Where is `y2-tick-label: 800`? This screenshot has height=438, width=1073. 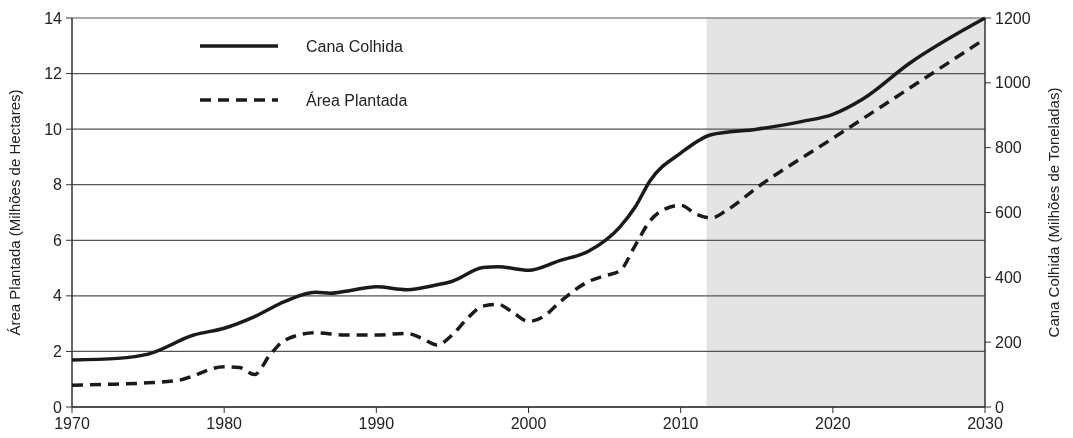 y2-tick-label: 800 is located at coordinates (1008, 148).